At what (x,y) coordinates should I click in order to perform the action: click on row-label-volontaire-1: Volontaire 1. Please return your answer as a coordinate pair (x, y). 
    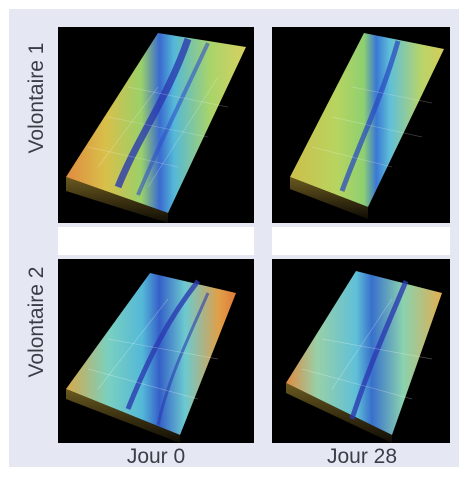
    Looking at the image, I should click on (36, 98).